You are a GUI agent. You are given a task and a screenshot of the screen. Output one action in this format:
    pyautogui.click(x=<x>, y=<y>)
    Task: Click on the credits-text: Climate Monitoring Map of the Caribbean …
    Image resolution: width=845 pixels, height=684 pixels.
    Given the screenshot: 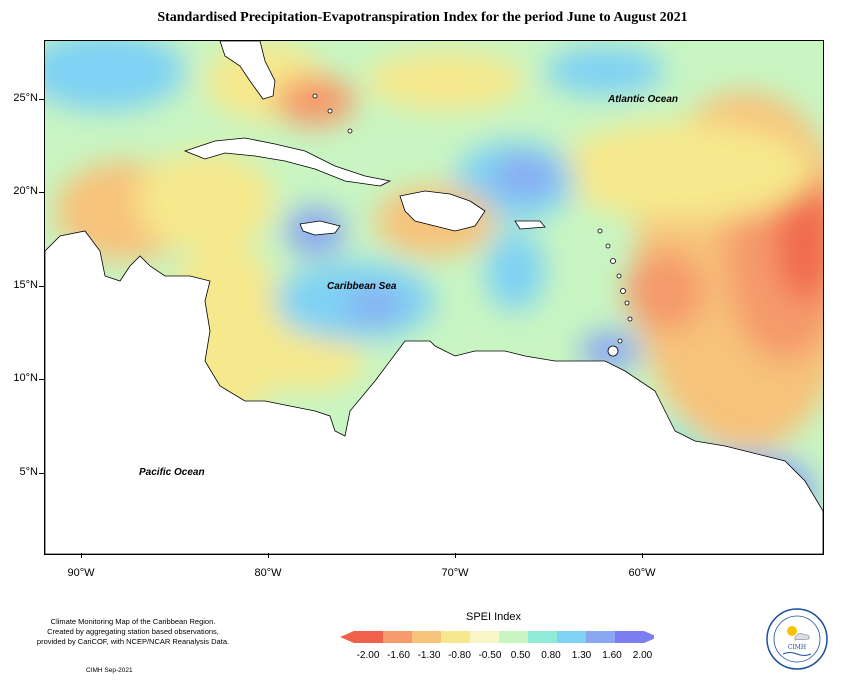 What is the action you would take?
    pyautogui.click(x=133, y=632)
    